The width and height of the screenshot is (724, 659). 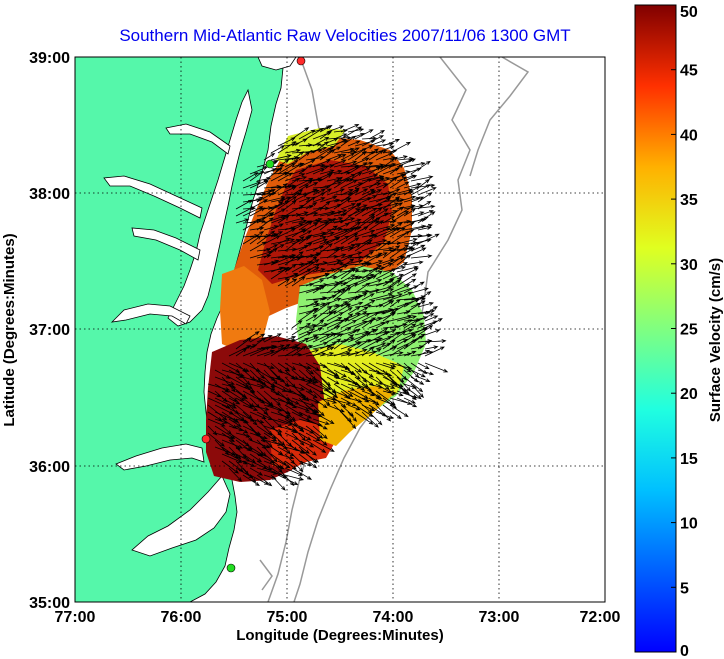 I want to click on x-tick-label: 72:00, so click(x=600, y=617).